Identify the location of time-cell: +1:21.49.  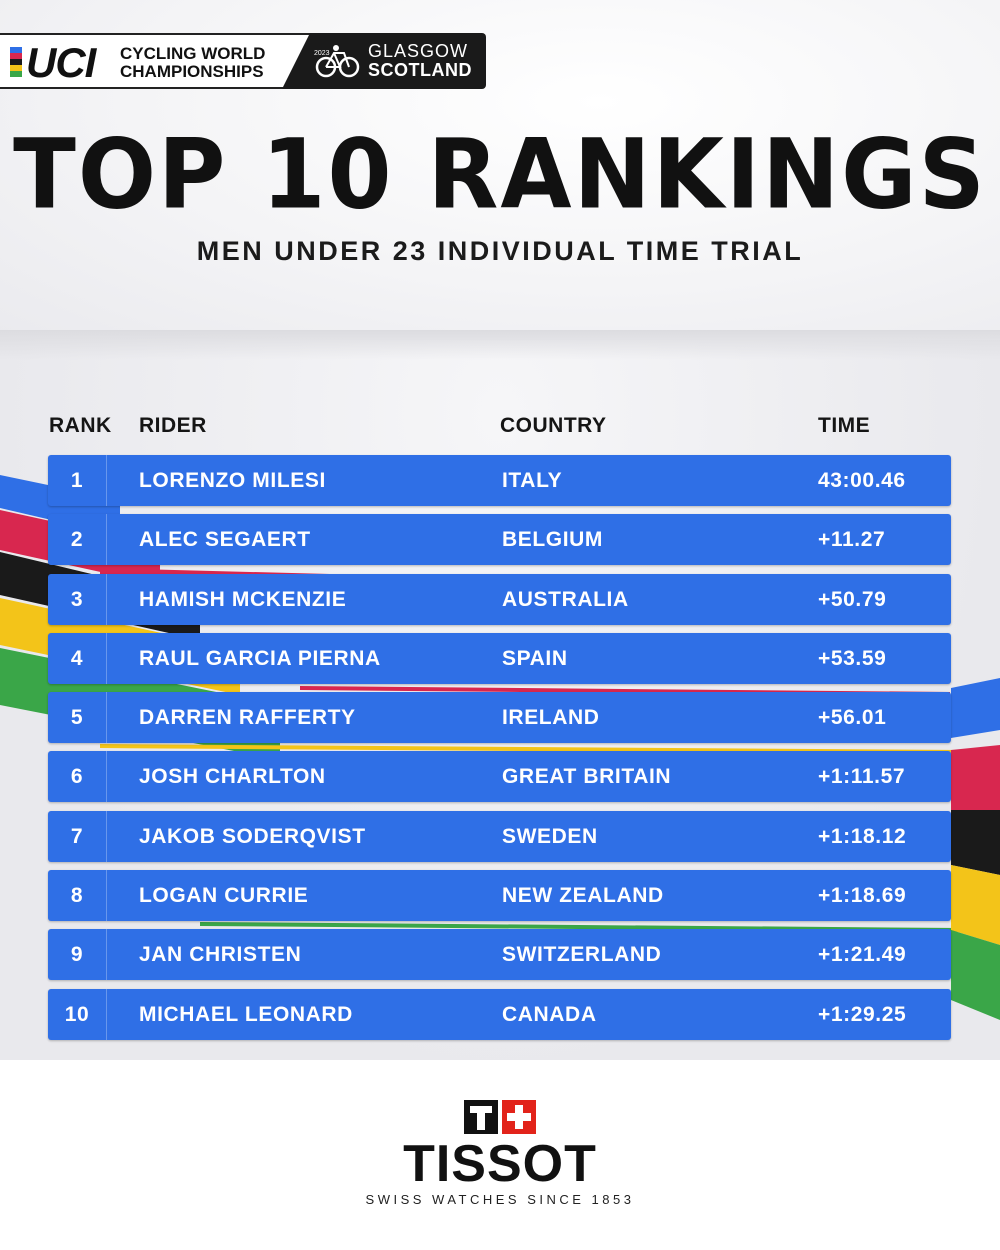
(862, 955).